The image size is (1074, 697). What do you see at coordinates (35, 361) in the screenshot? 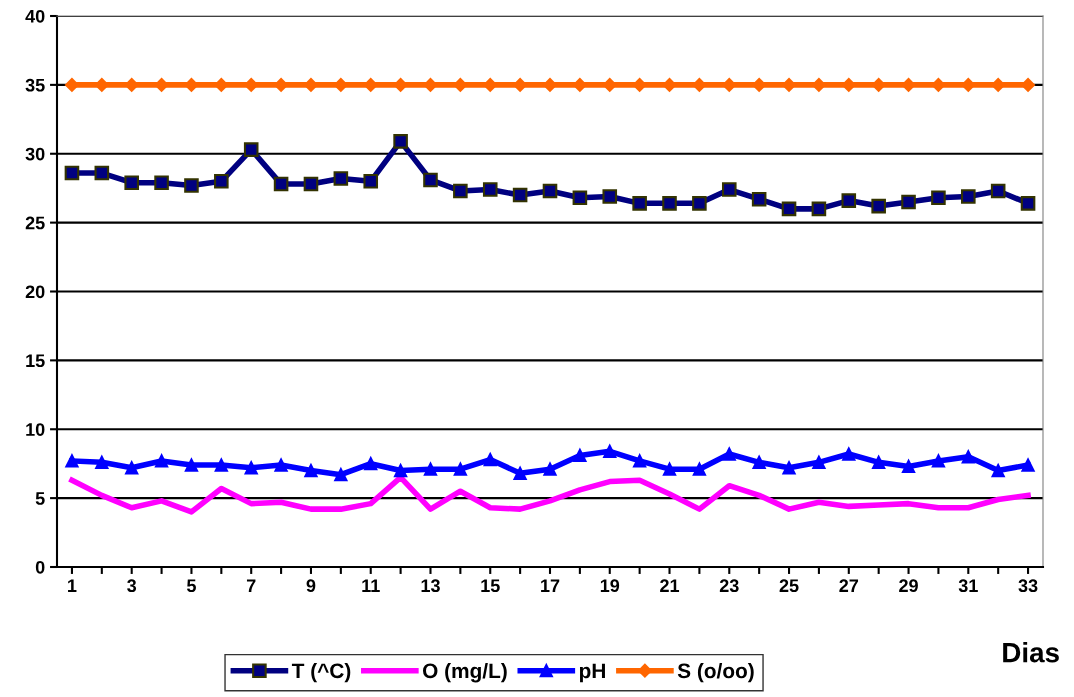
I see `y-tick-label: 15` at bounding box center [35, 361].